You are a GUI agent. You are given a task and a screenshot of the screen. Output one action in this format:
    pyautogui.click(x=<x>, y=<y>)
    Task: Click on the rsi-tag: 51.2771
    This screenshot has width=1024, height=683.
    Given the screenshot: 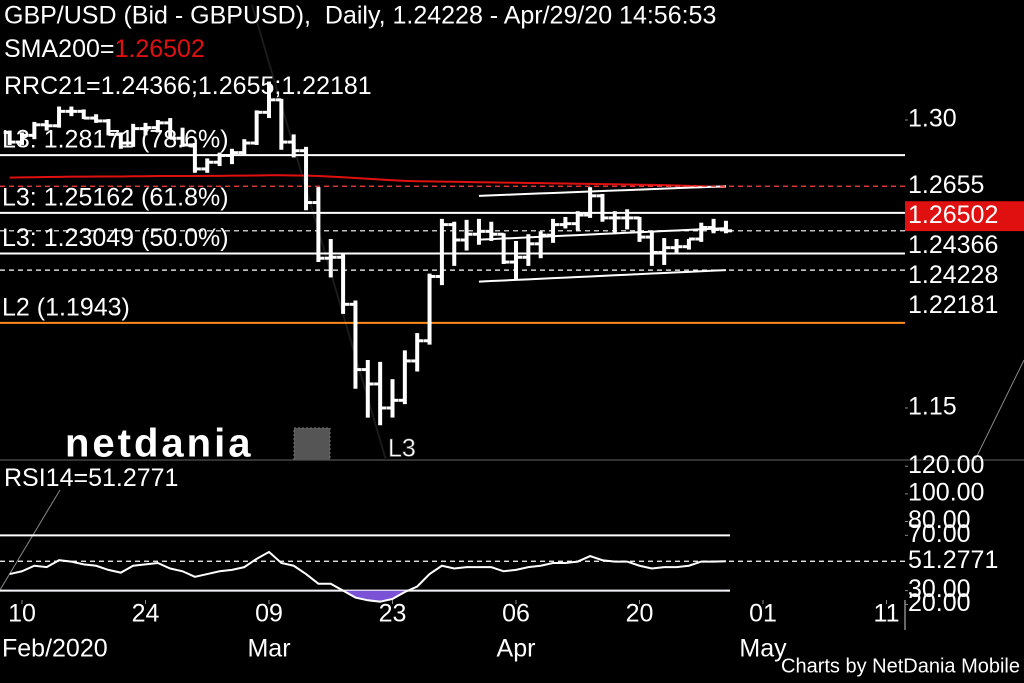 What is the action you would take?
    pyautogui.click(x=953, y=560)
    